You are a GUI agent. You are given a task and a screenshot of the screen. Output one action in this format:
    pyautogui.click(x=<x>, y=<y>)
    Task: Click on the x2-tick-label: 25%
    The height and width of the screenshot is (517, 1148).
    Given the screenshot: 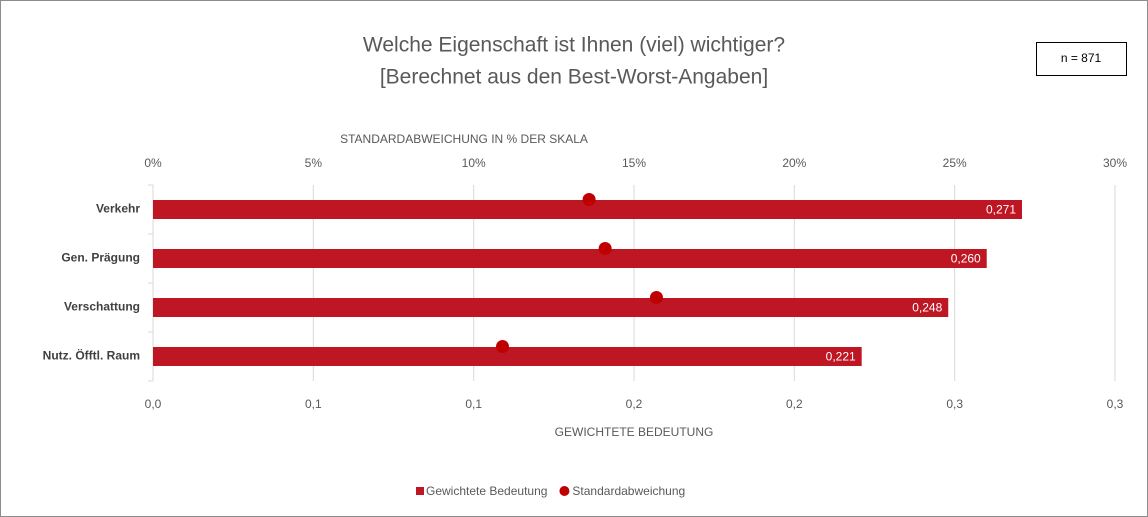 What is the action you would take?
    pyautogui.click(x=955, y=163)
    